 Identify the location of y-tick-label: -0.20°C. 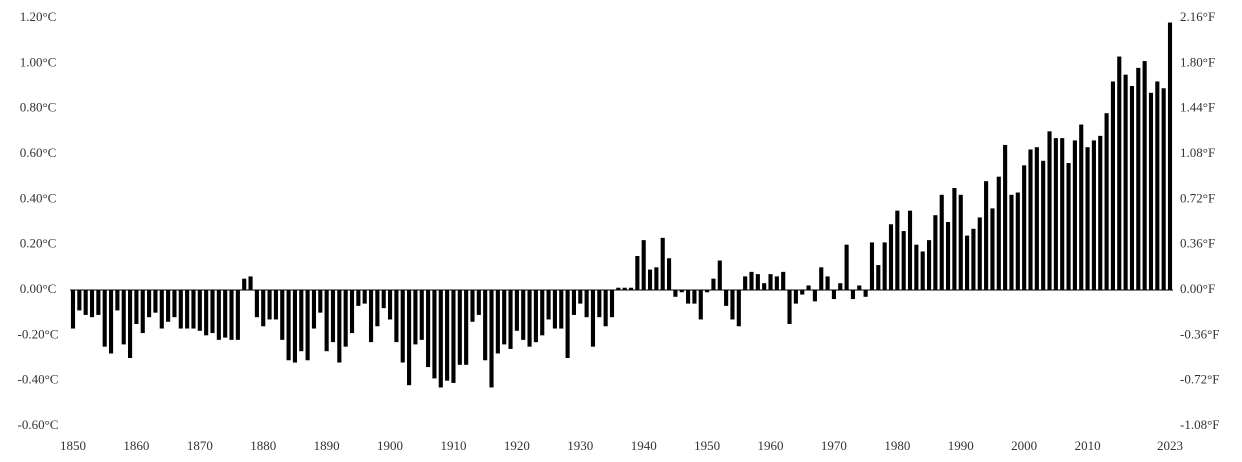
(38, 333).